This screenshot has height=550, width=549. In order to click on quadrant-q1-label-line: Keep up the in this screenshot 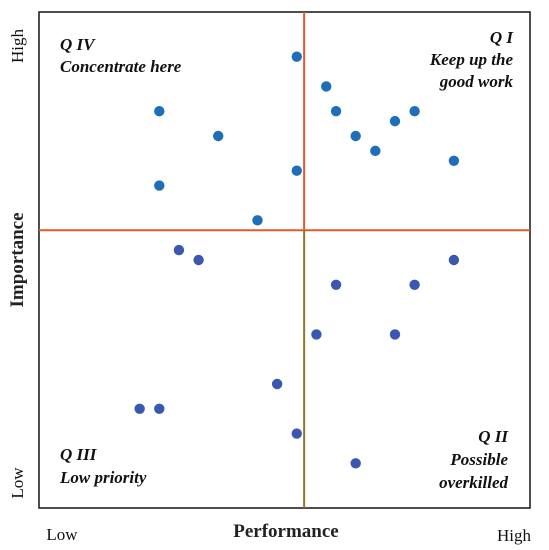, I will do `click(471, 59)`.